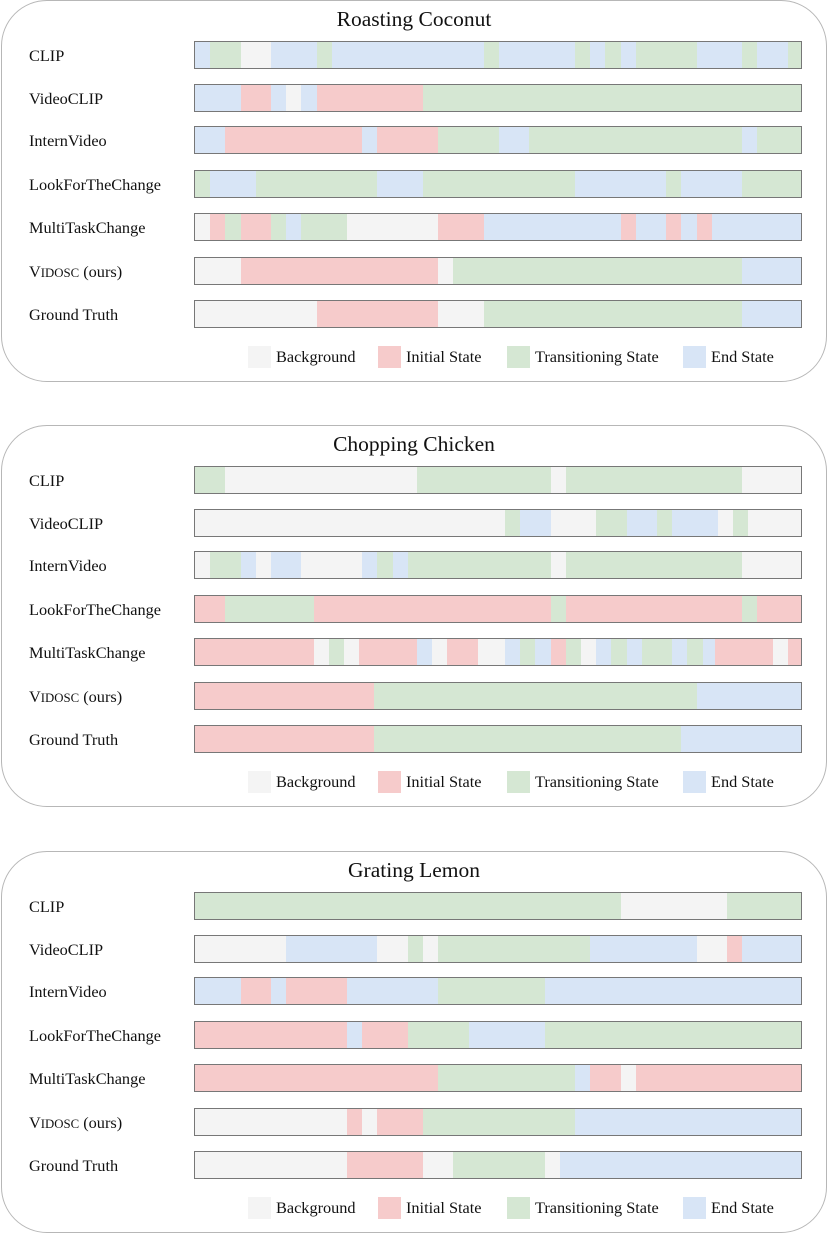  Describe the element at coordinates (74, 314) in the screenshot. I see `row-label: Ground Truth` at that location.